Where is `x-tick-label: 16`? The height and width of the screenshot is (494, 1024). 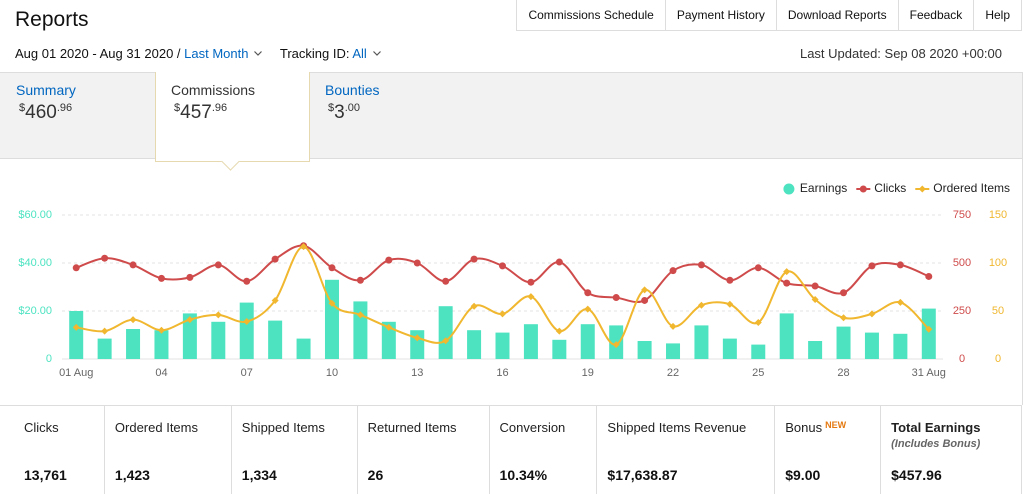
x-tick-label: 16 is located at coordinates (502, 373).